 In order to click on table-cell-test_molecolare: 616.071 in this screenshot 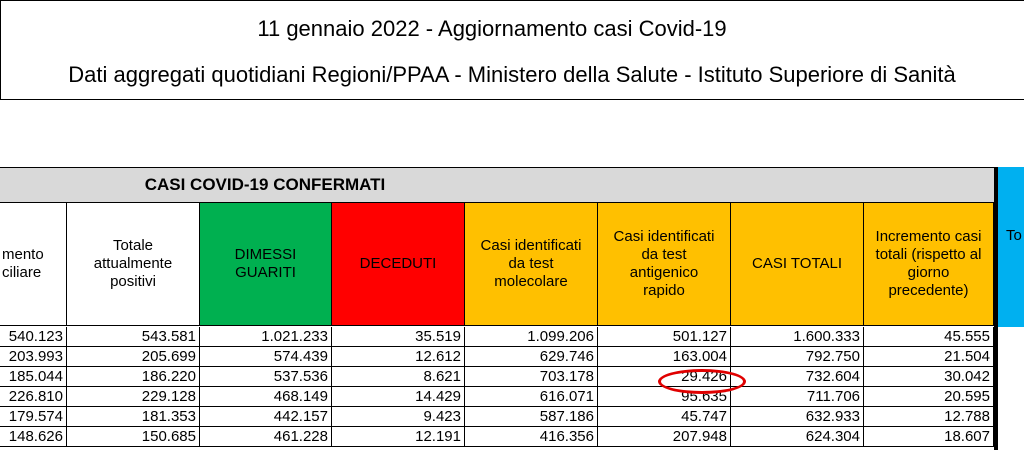, I will do `click(531, 397)`.